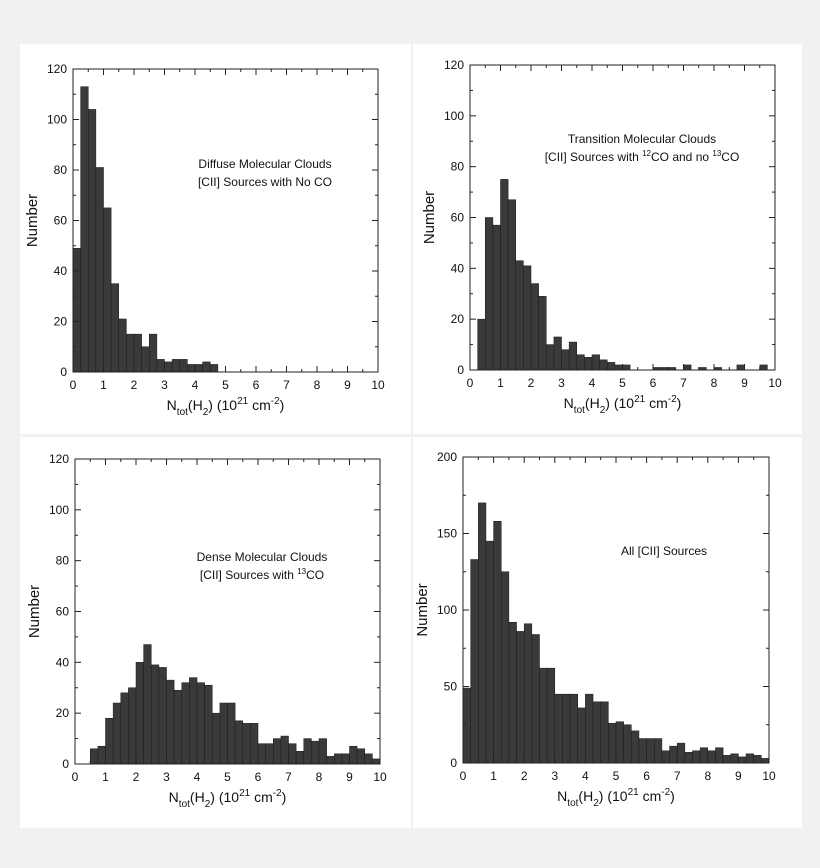 This screenshot has width=820, height=868. I want to click on chart-annotation: Dense Molecular Clouds, so click(262, 557).